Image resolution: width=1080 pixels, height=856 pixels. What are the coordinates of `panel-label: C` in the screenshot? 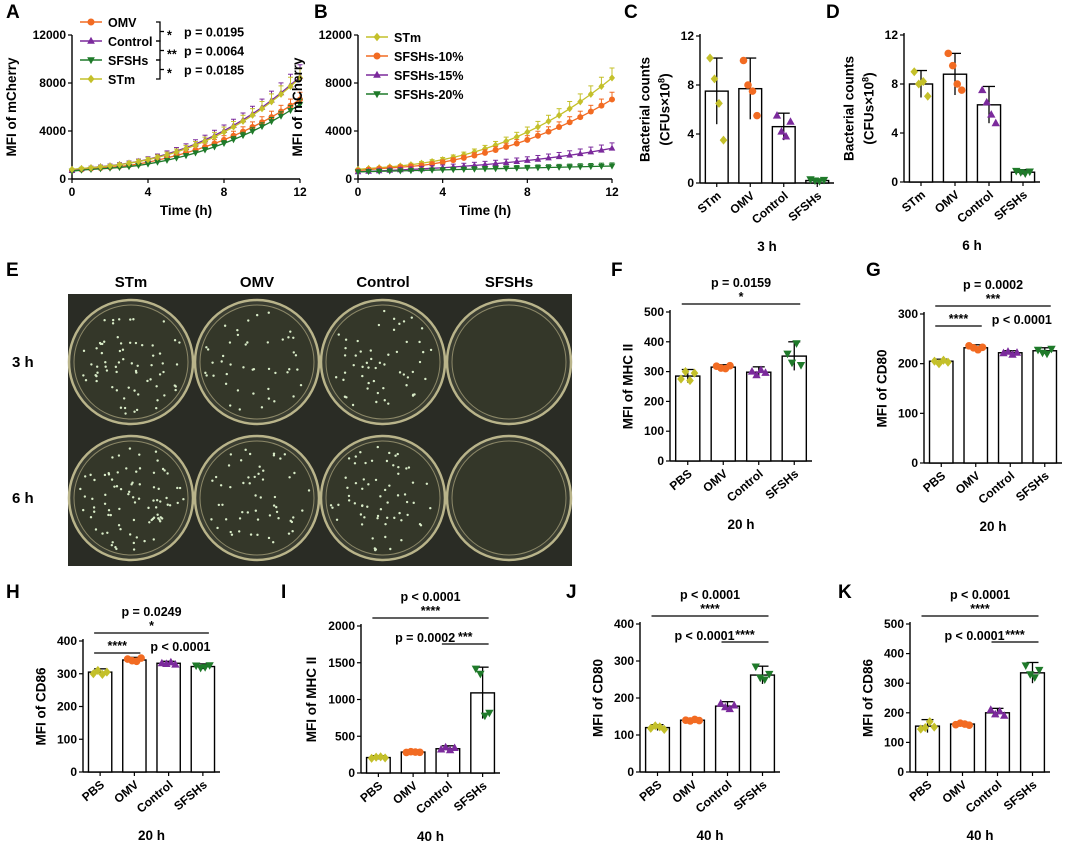 It's located at (631, 12).